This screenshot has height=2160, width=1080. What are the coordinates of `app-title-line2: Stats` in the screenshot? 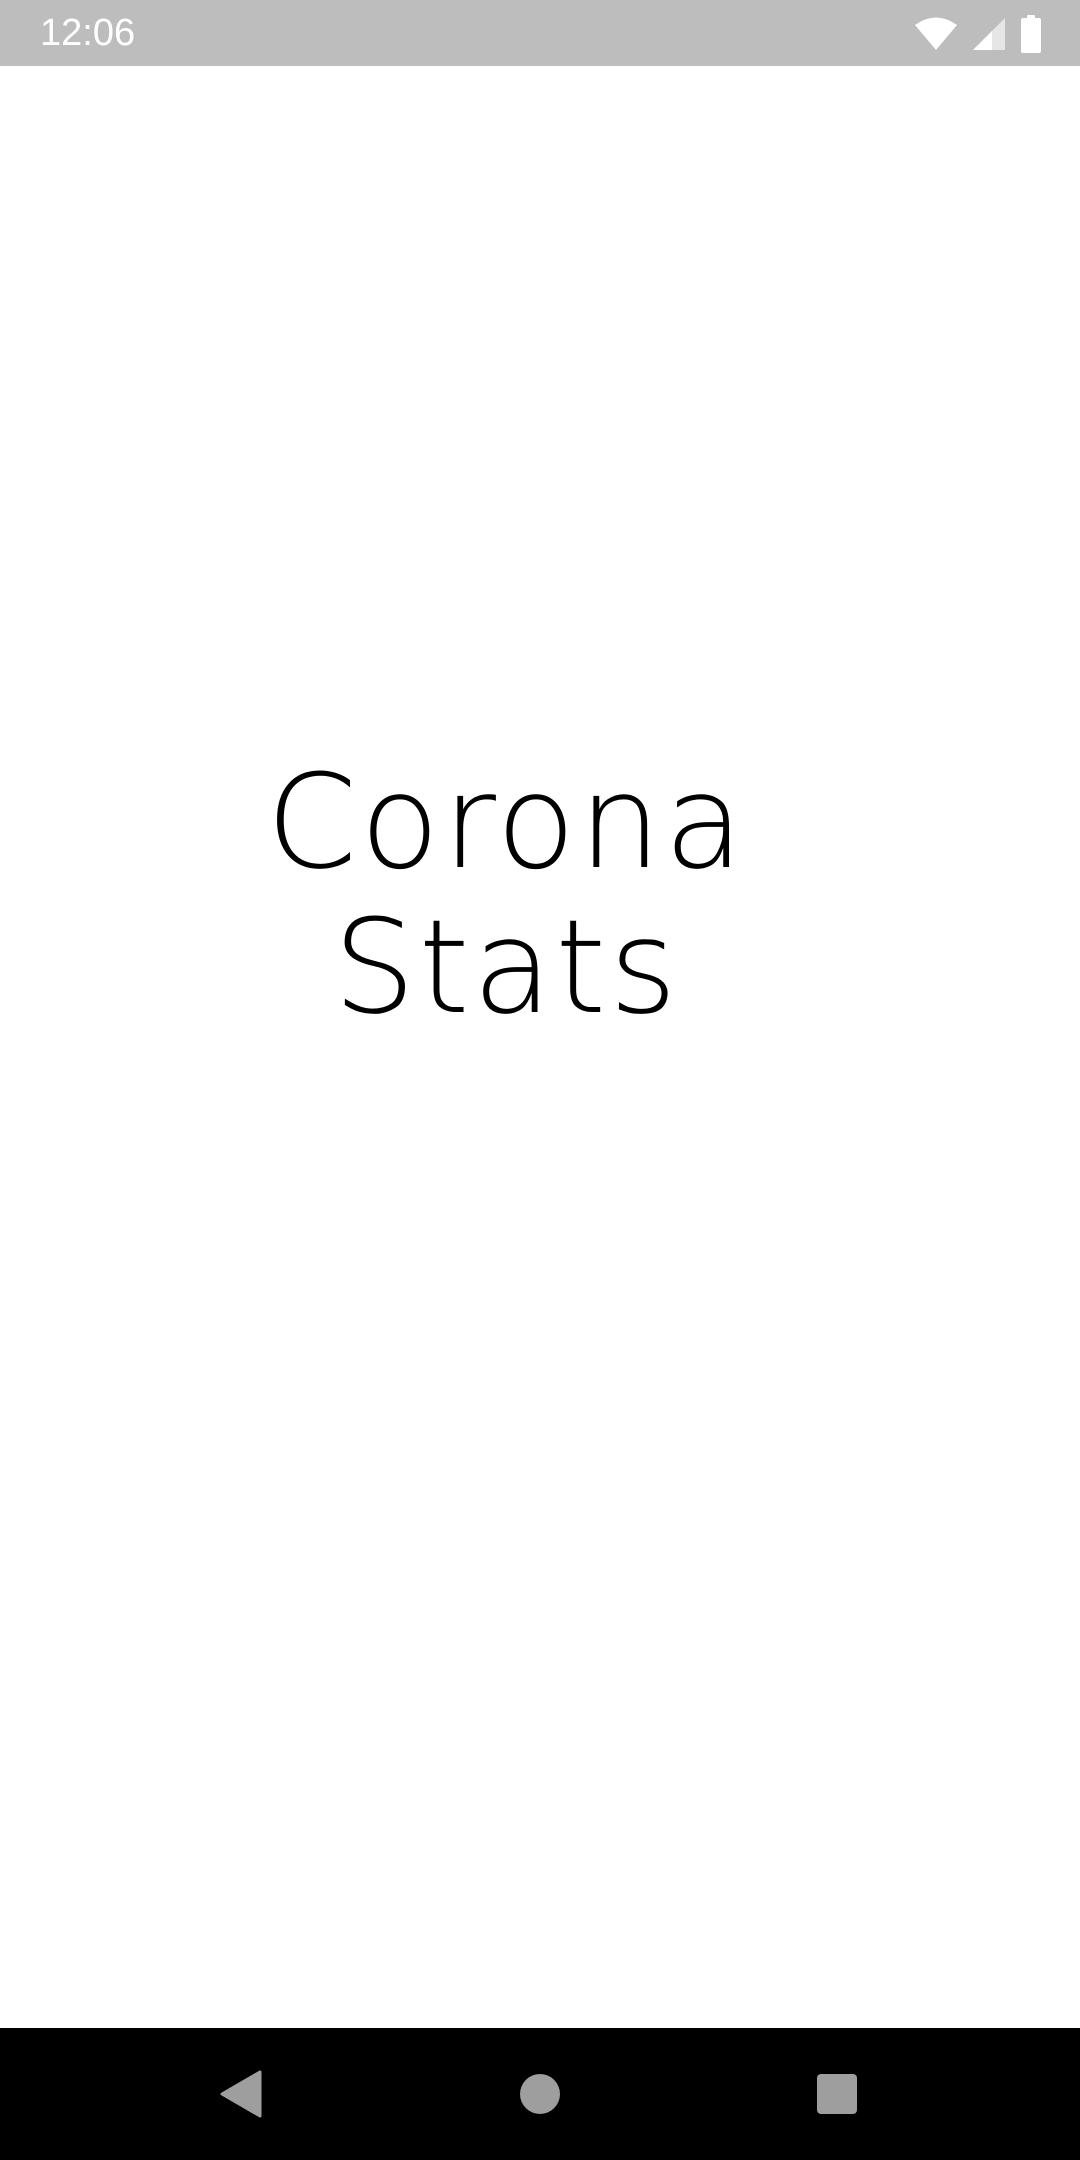 It's located at (506, 967).